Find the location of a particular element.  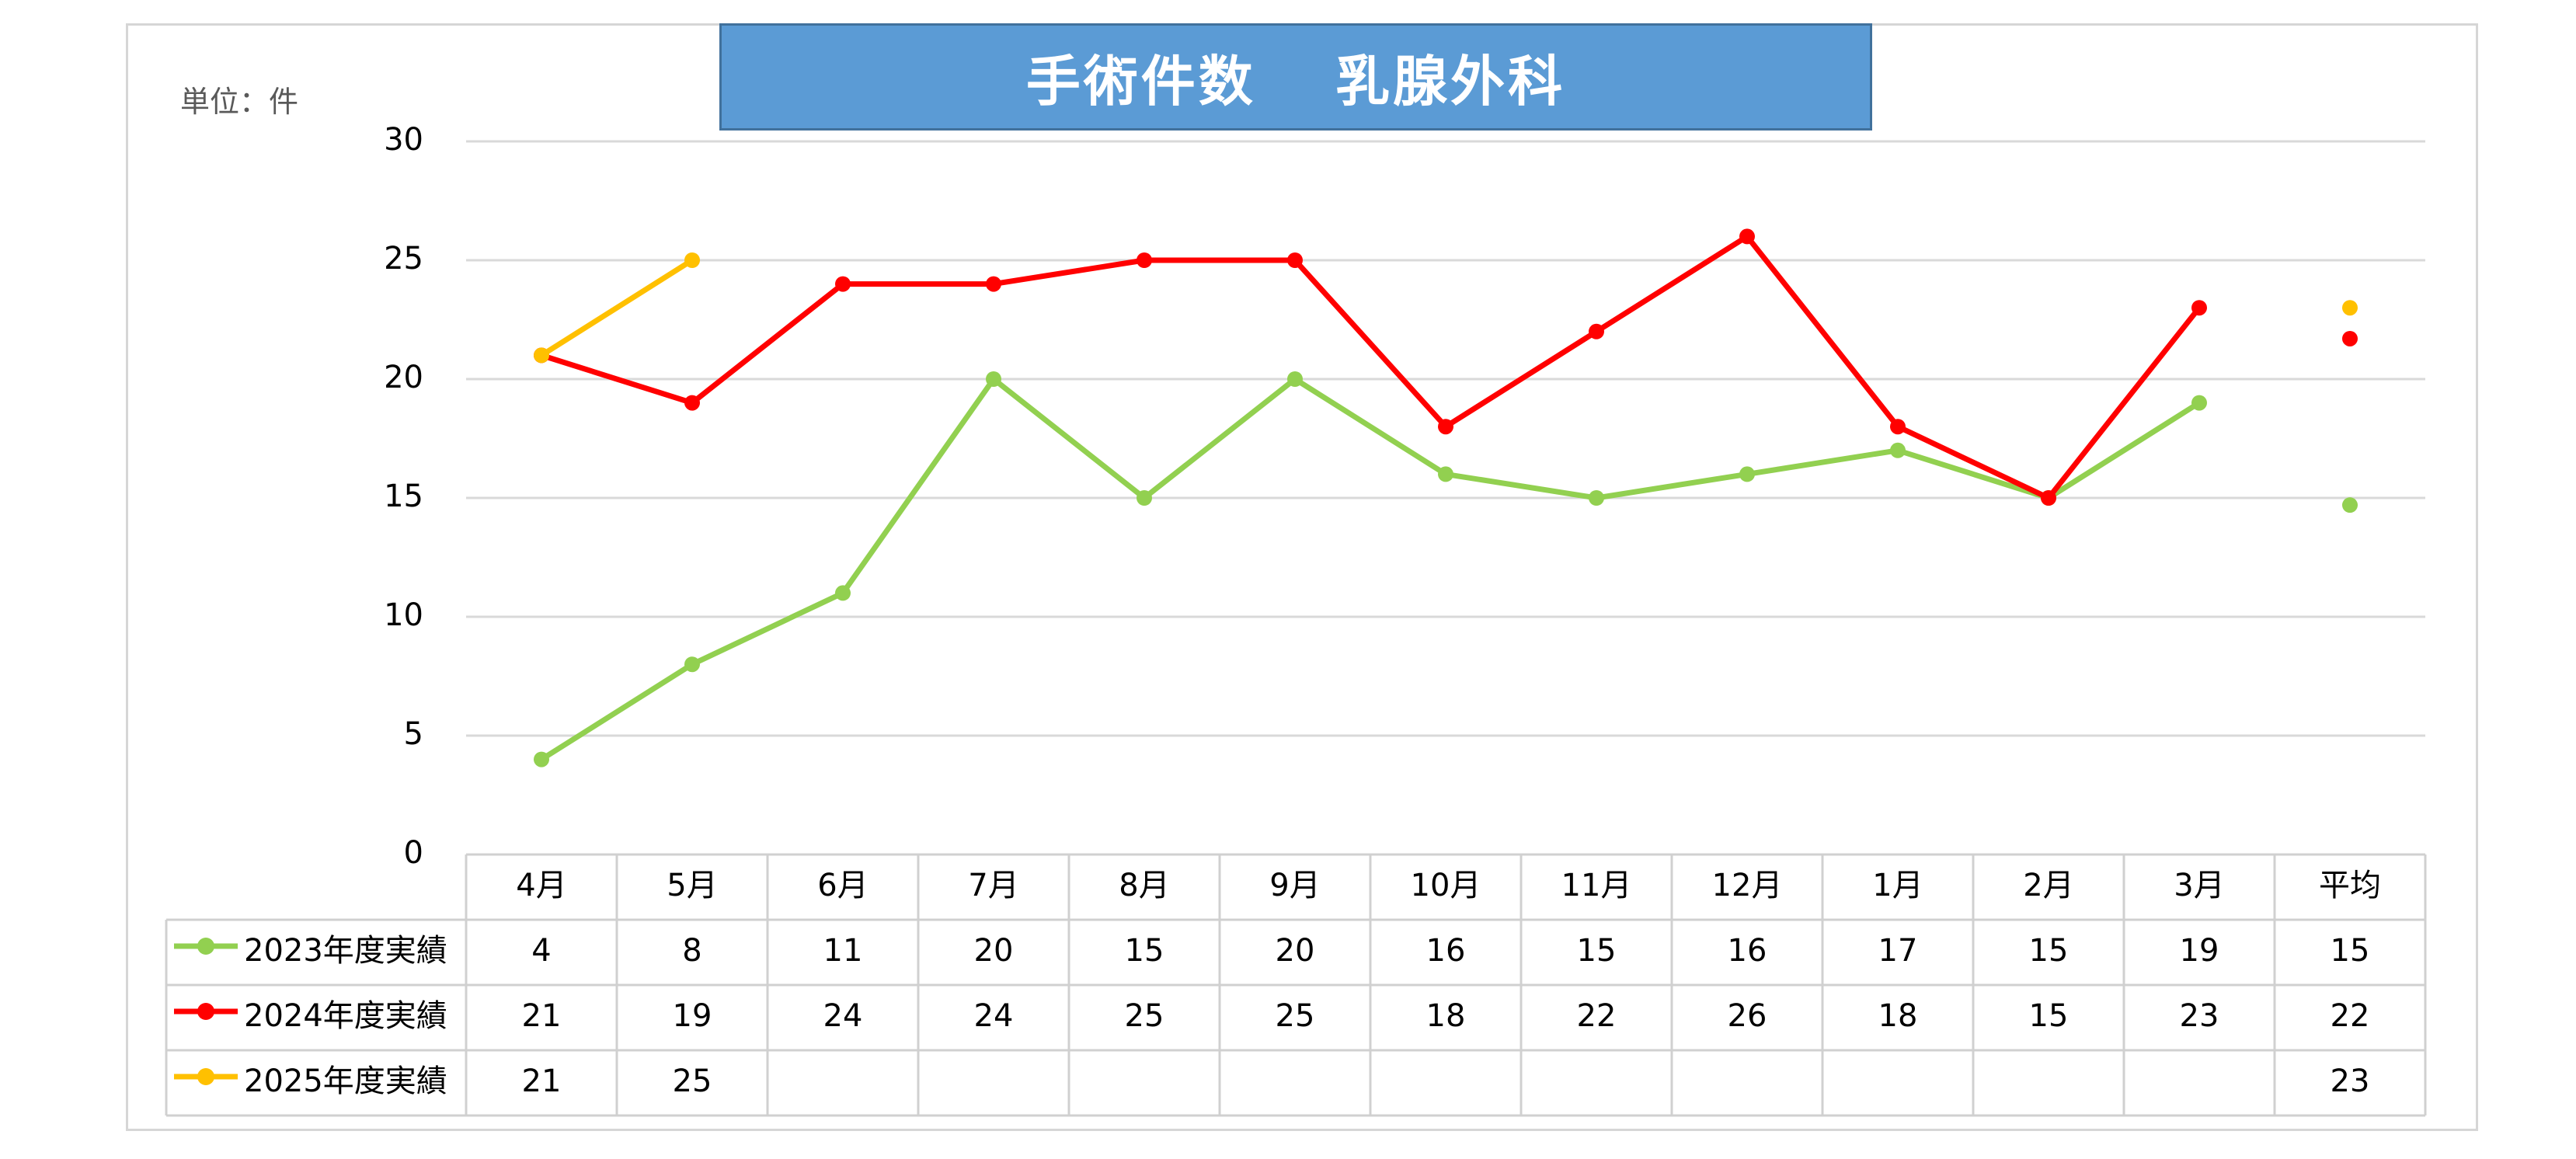

y-tick-label: 30 is located at coordinates (403, 140).